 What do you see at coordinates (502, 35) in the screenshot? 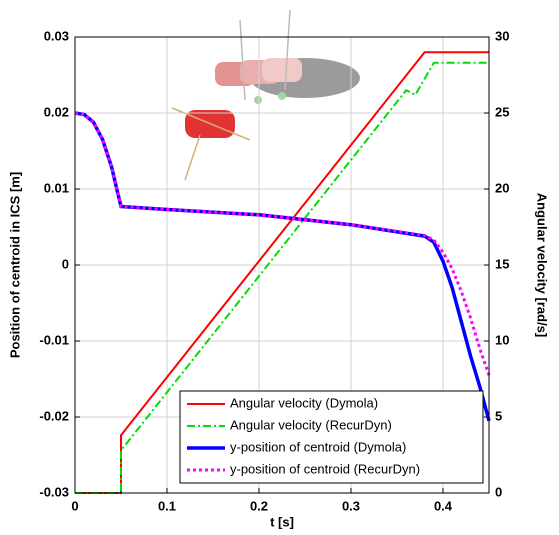
I see `y2-tick-label: 30` at bounding box center [502, 35].